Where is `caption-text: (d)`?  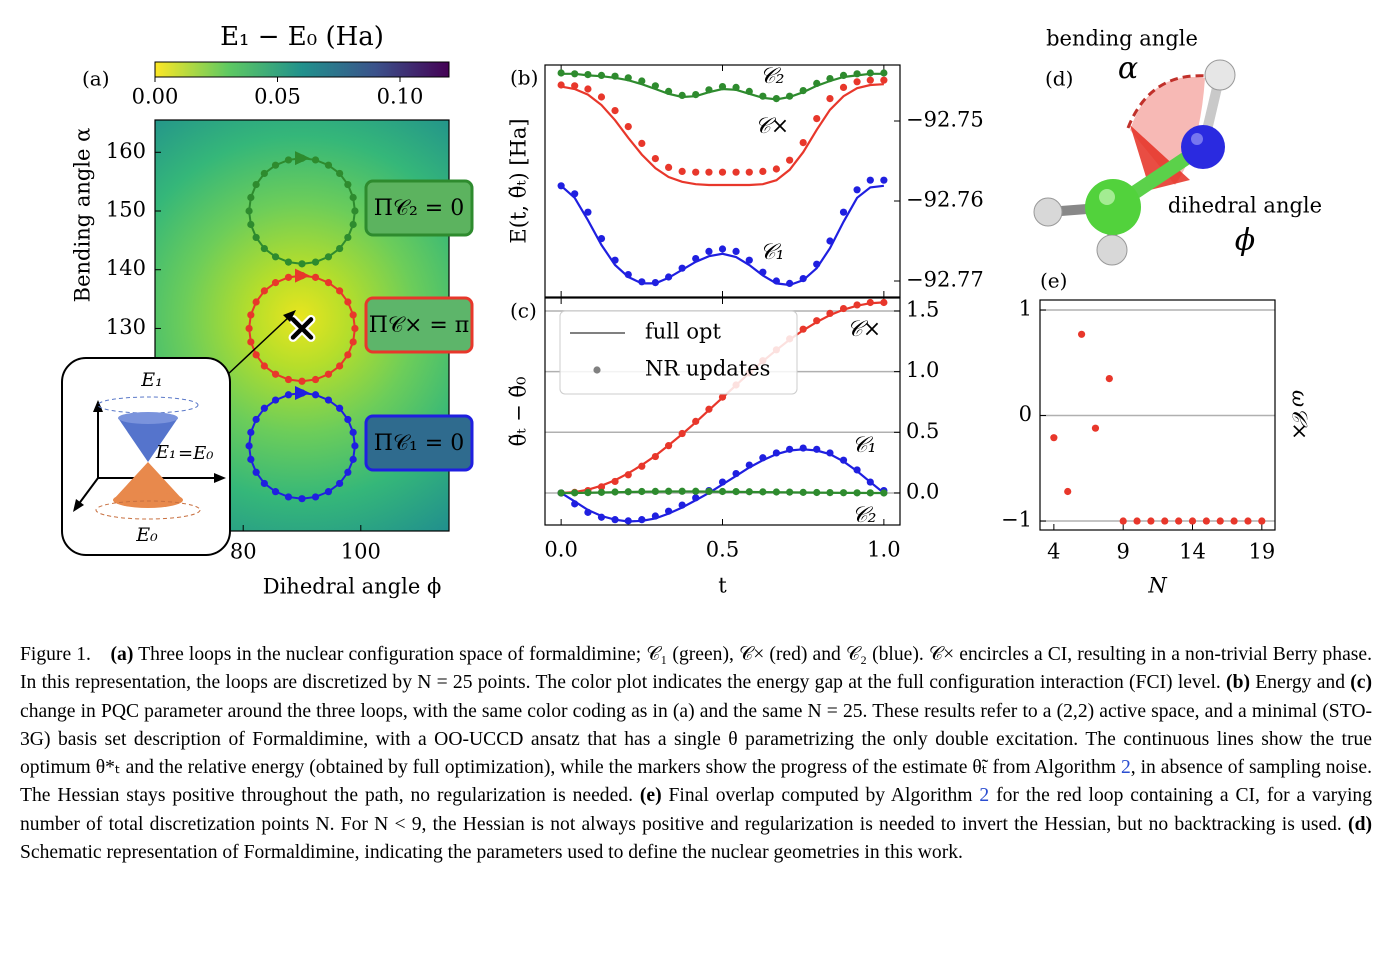
caption-text: (d) is located at coordinates (1360, 824).